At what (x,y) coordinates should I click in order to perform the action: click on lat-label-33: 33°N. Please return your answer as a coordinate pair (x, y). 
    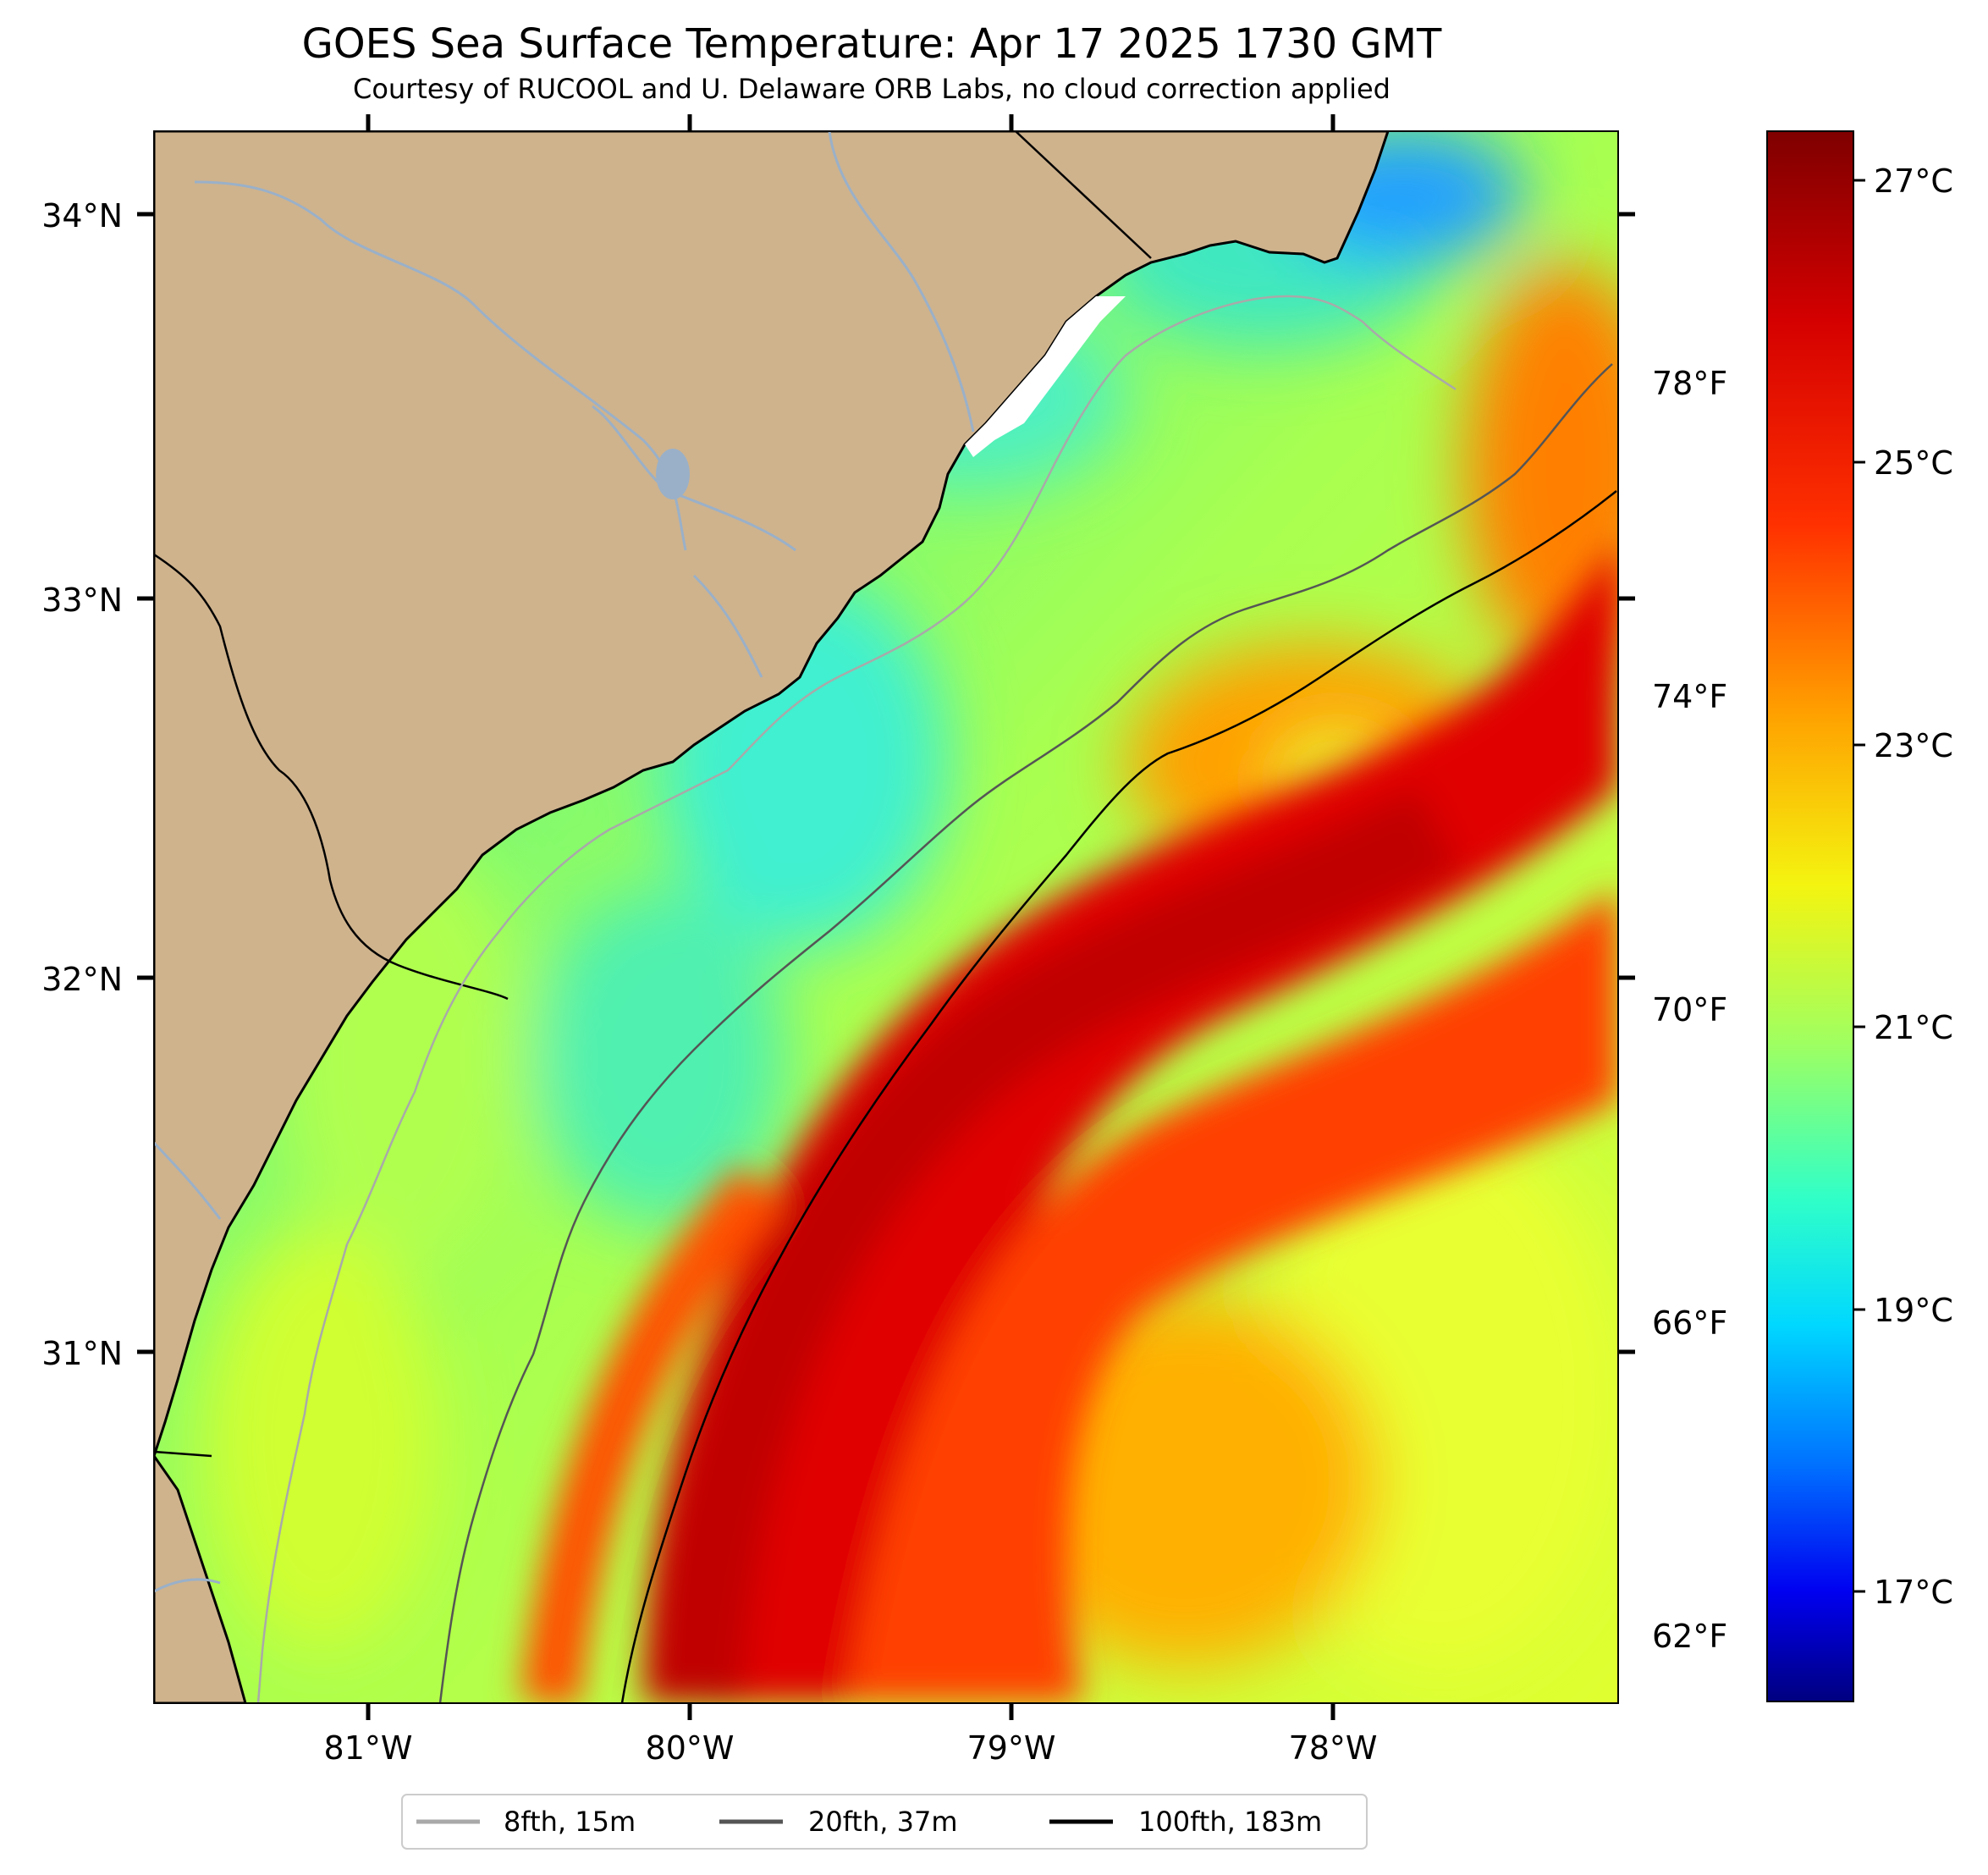
    Looking at the image, I should click on (82, 600).